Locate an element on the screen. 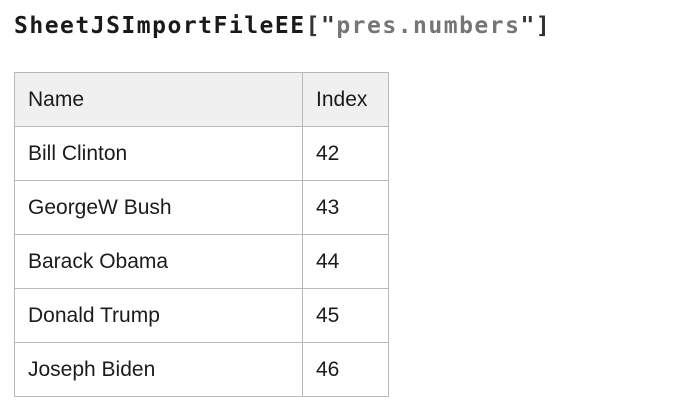 The image size is (684, 420). title-object-name: SheetJSImportFileEE is located at coordinates (160, 26).